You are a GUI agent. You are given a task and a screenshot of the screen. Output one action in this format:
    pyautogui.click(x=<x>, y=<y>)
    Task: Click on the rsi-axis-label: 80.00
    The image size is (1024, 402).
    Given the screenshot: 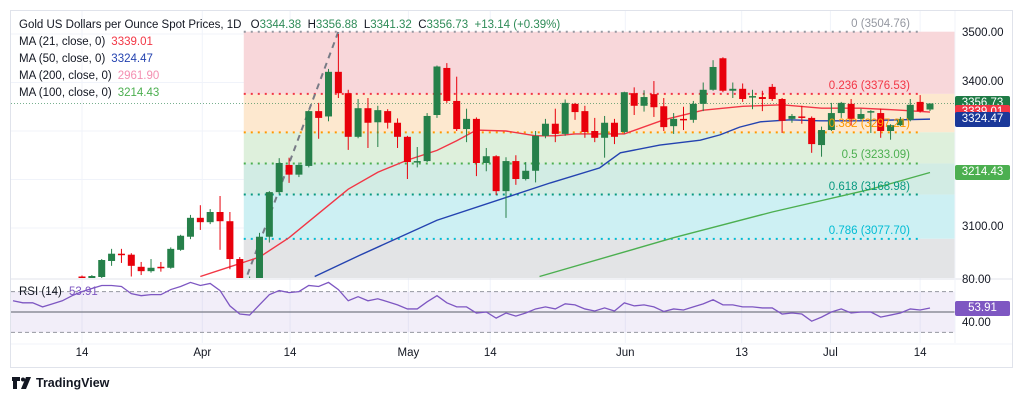 What is the action you would take?
    pyautogui.click(x=976, y=280)
    